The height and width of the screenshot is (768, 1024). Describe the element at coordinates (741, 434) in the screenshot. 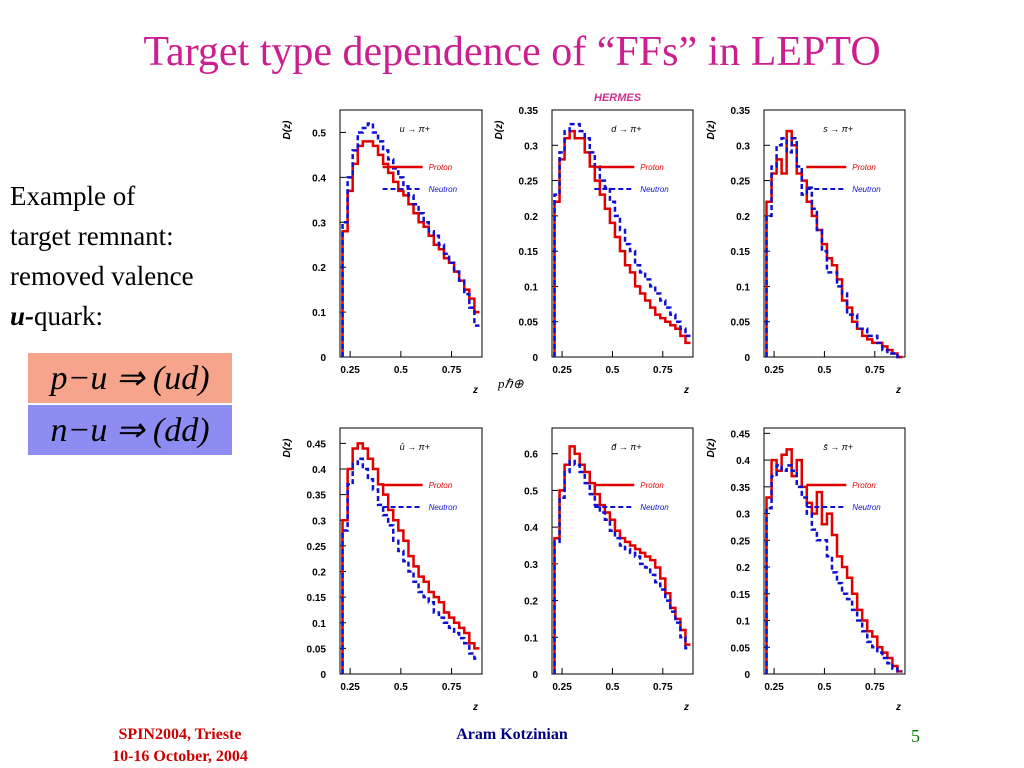

I see `y-tick-label: 0.45` at that location.